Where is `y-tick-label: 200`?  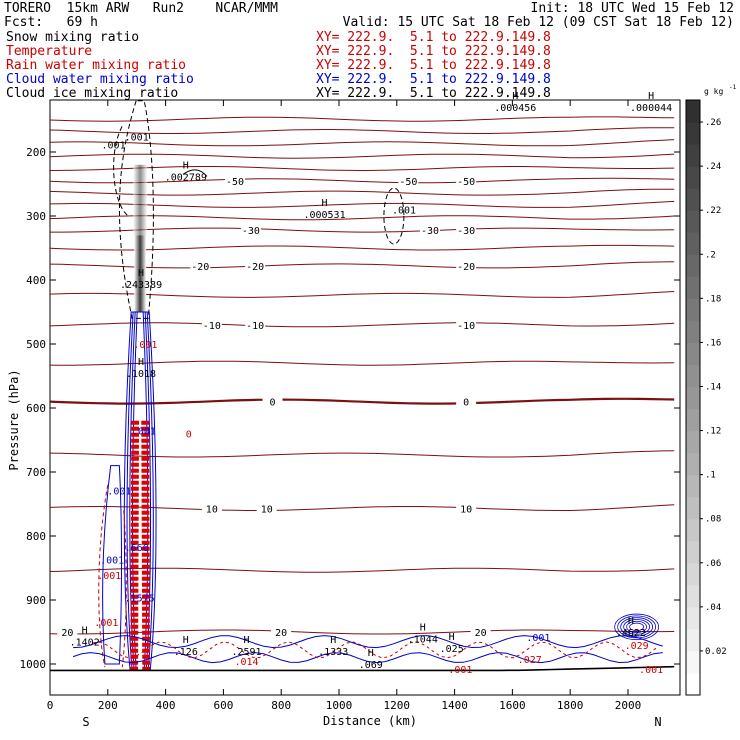 y-tick-label: 200 is located at coordinates (36, 152).